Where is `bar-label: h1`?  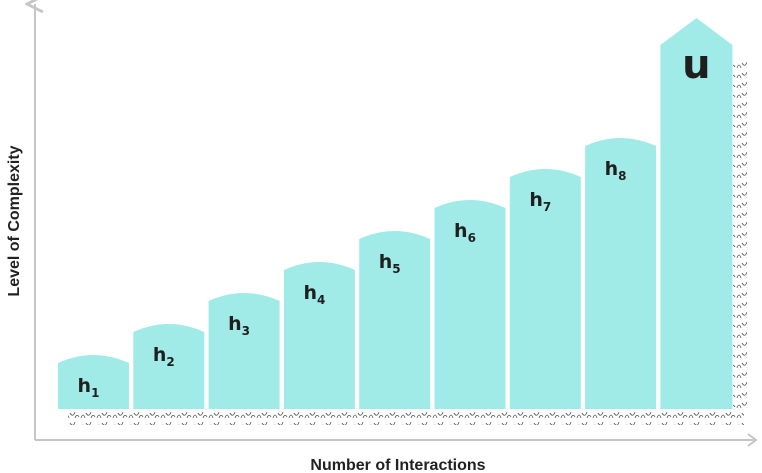
bar-label: h1 is located at coordinates (89, 387).